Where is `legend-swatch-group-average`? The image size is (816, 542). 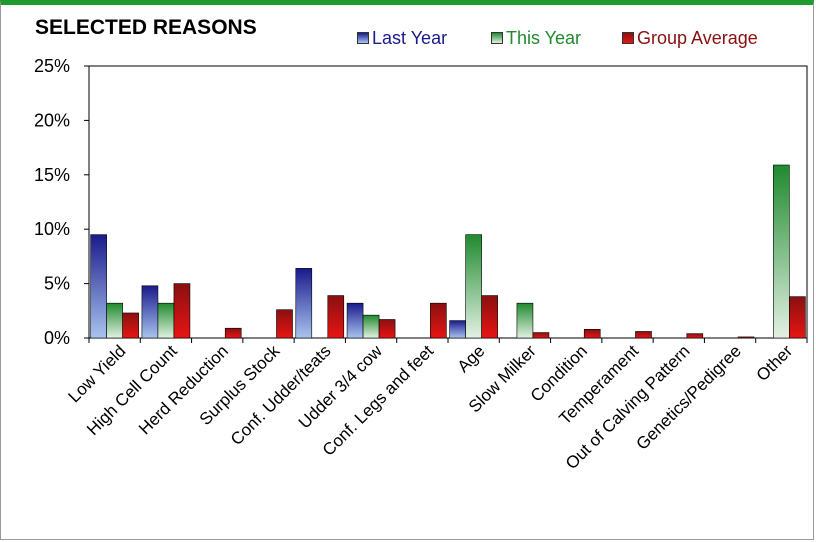
legend-swatch-group-average is located at coordinates (628, 37).